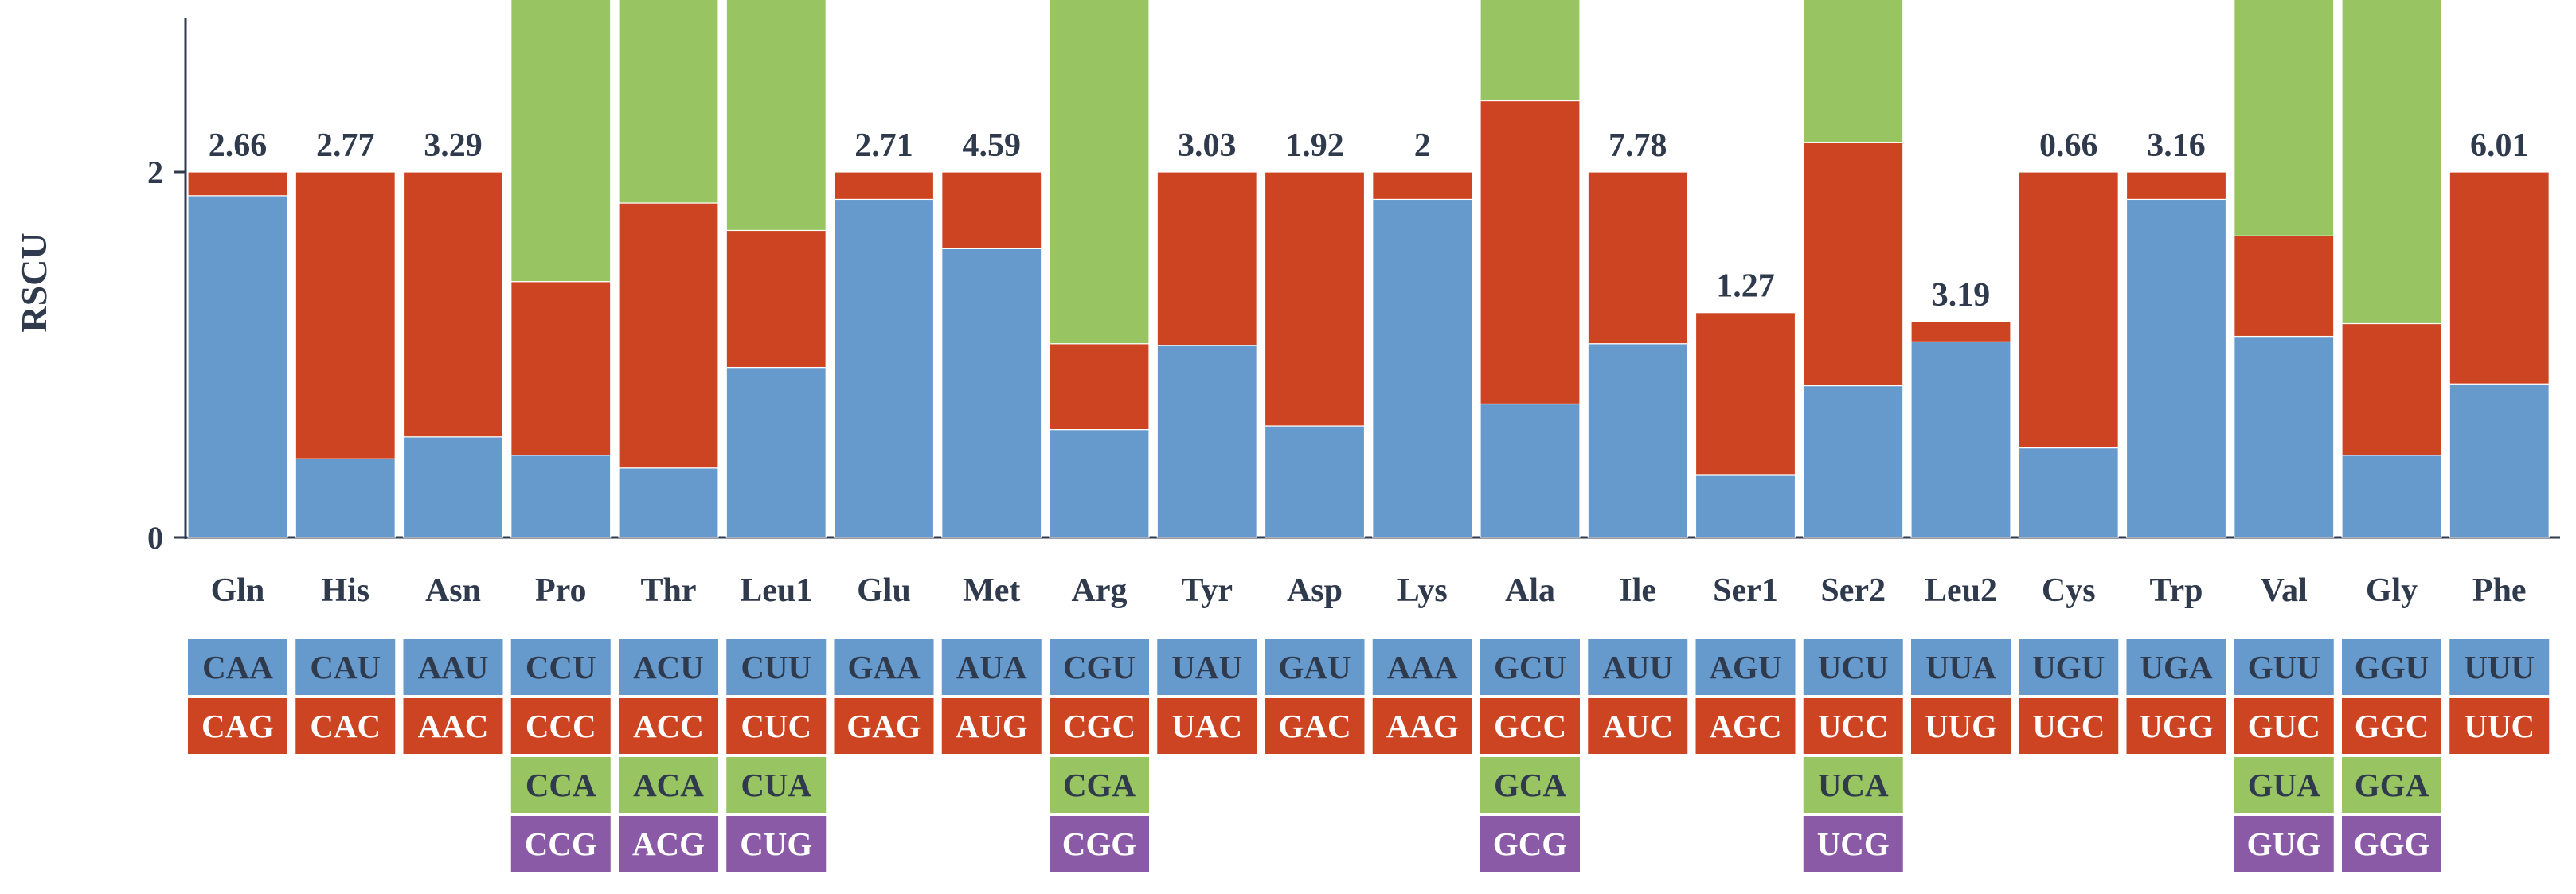 This screenshot has width=2576, height=894. I want to click on codon-box: UCC, so click(1853, 726).